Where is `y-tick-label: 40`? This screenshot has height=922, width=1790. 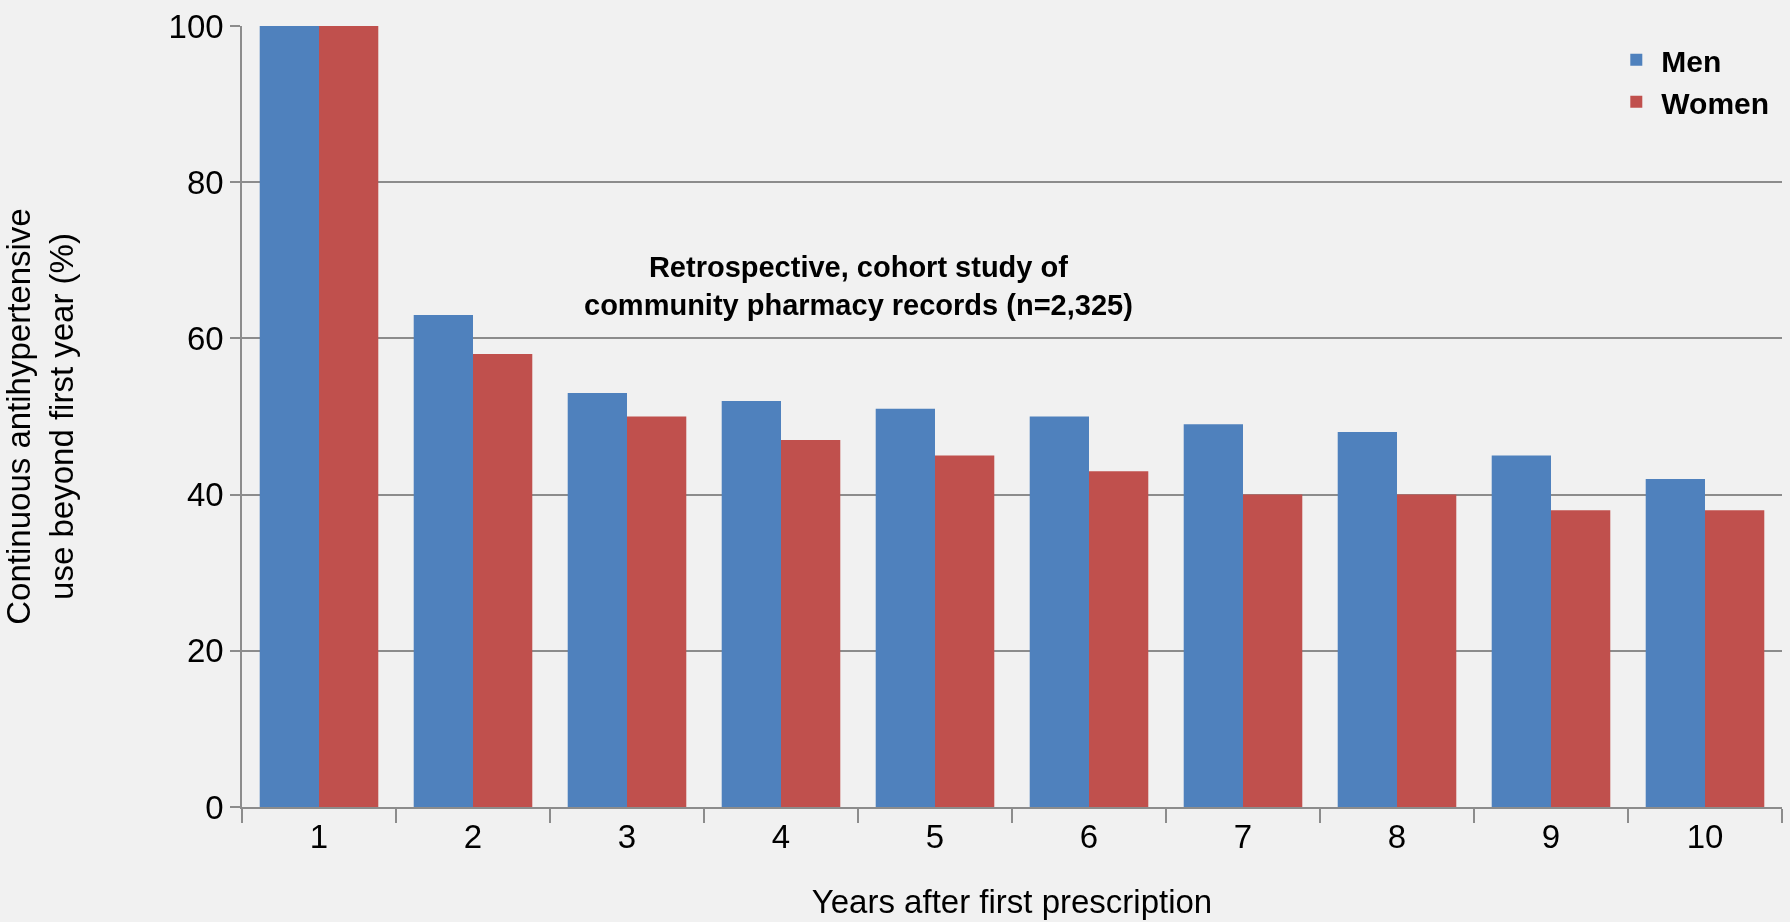 y-tick-label: 40 is located at coordinates (205, 495).